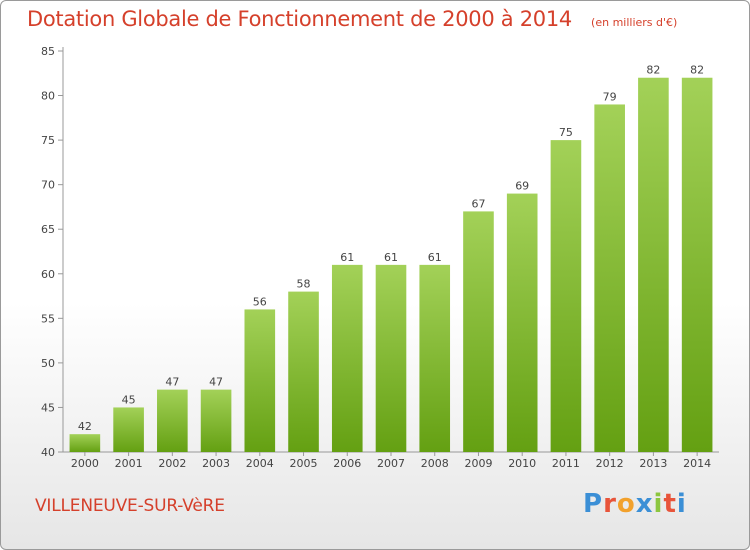  What do you see at coordinates (566, 296) in the screenshot?
I see `bar-2011` at bounding box center [566, 296].